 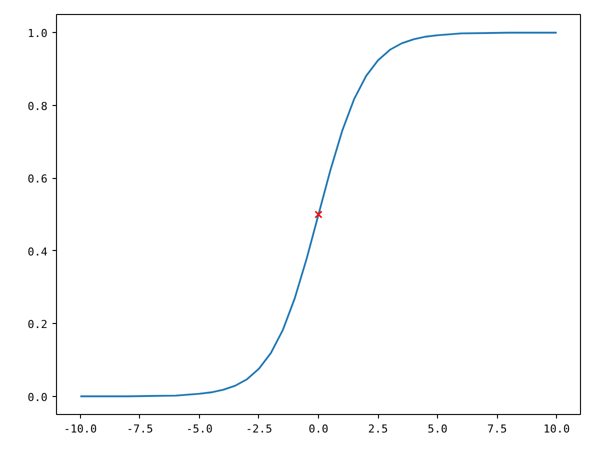 What do you see at coordinates (378, 429) in the screenshot?
I see `x-tick-label: 2.5` at bounding box center [378, 429].